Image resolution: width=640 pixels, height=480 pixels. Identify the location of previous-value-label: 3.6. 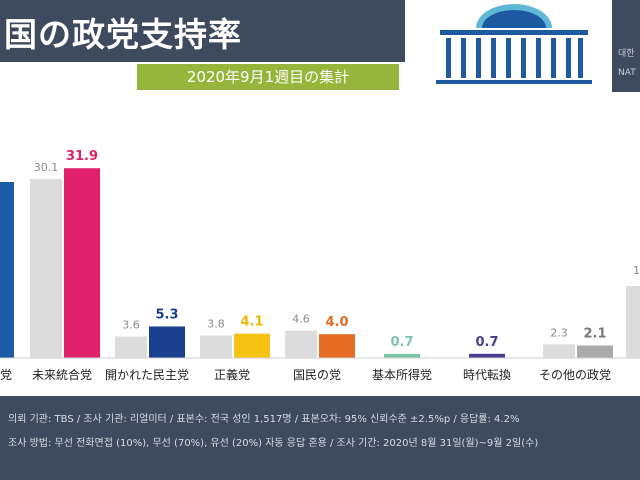
(131, 325).